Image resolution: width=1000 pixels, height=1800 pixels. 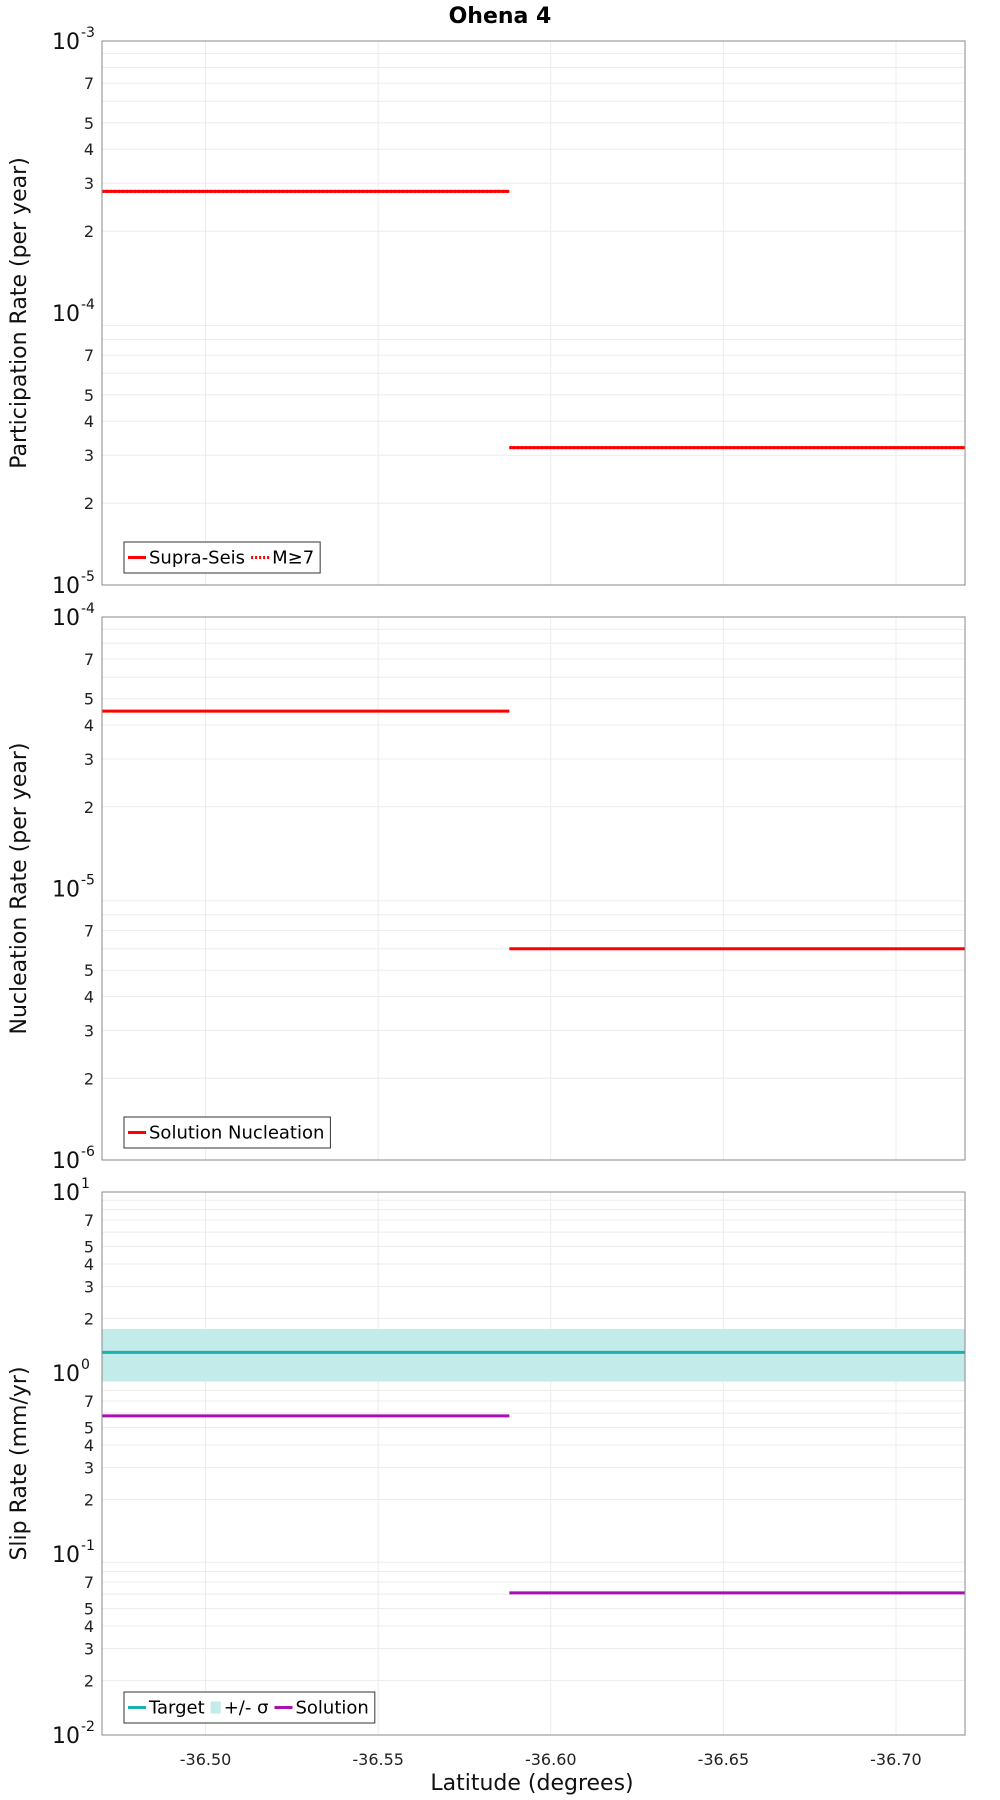 I want to click on y-axis-label: Slip Rate (mm/yr), so click(x=19, y=1463).